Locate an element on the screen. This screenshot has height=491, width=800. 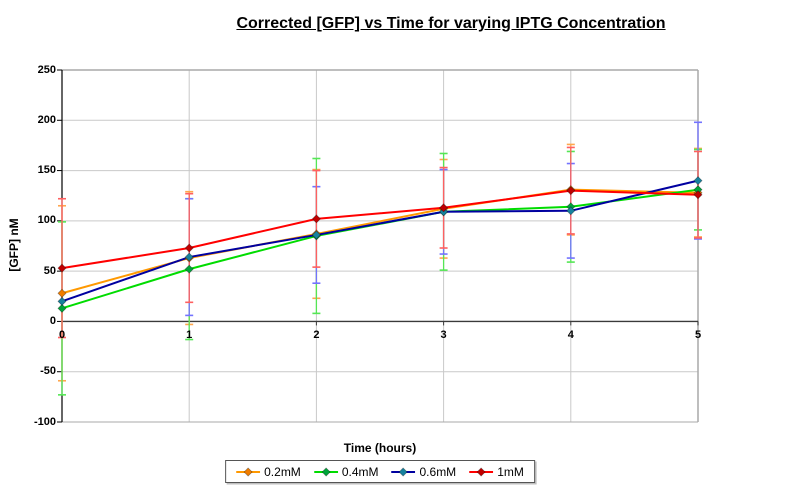
x-tick-label: 0 is located at coordinates (62, 335).